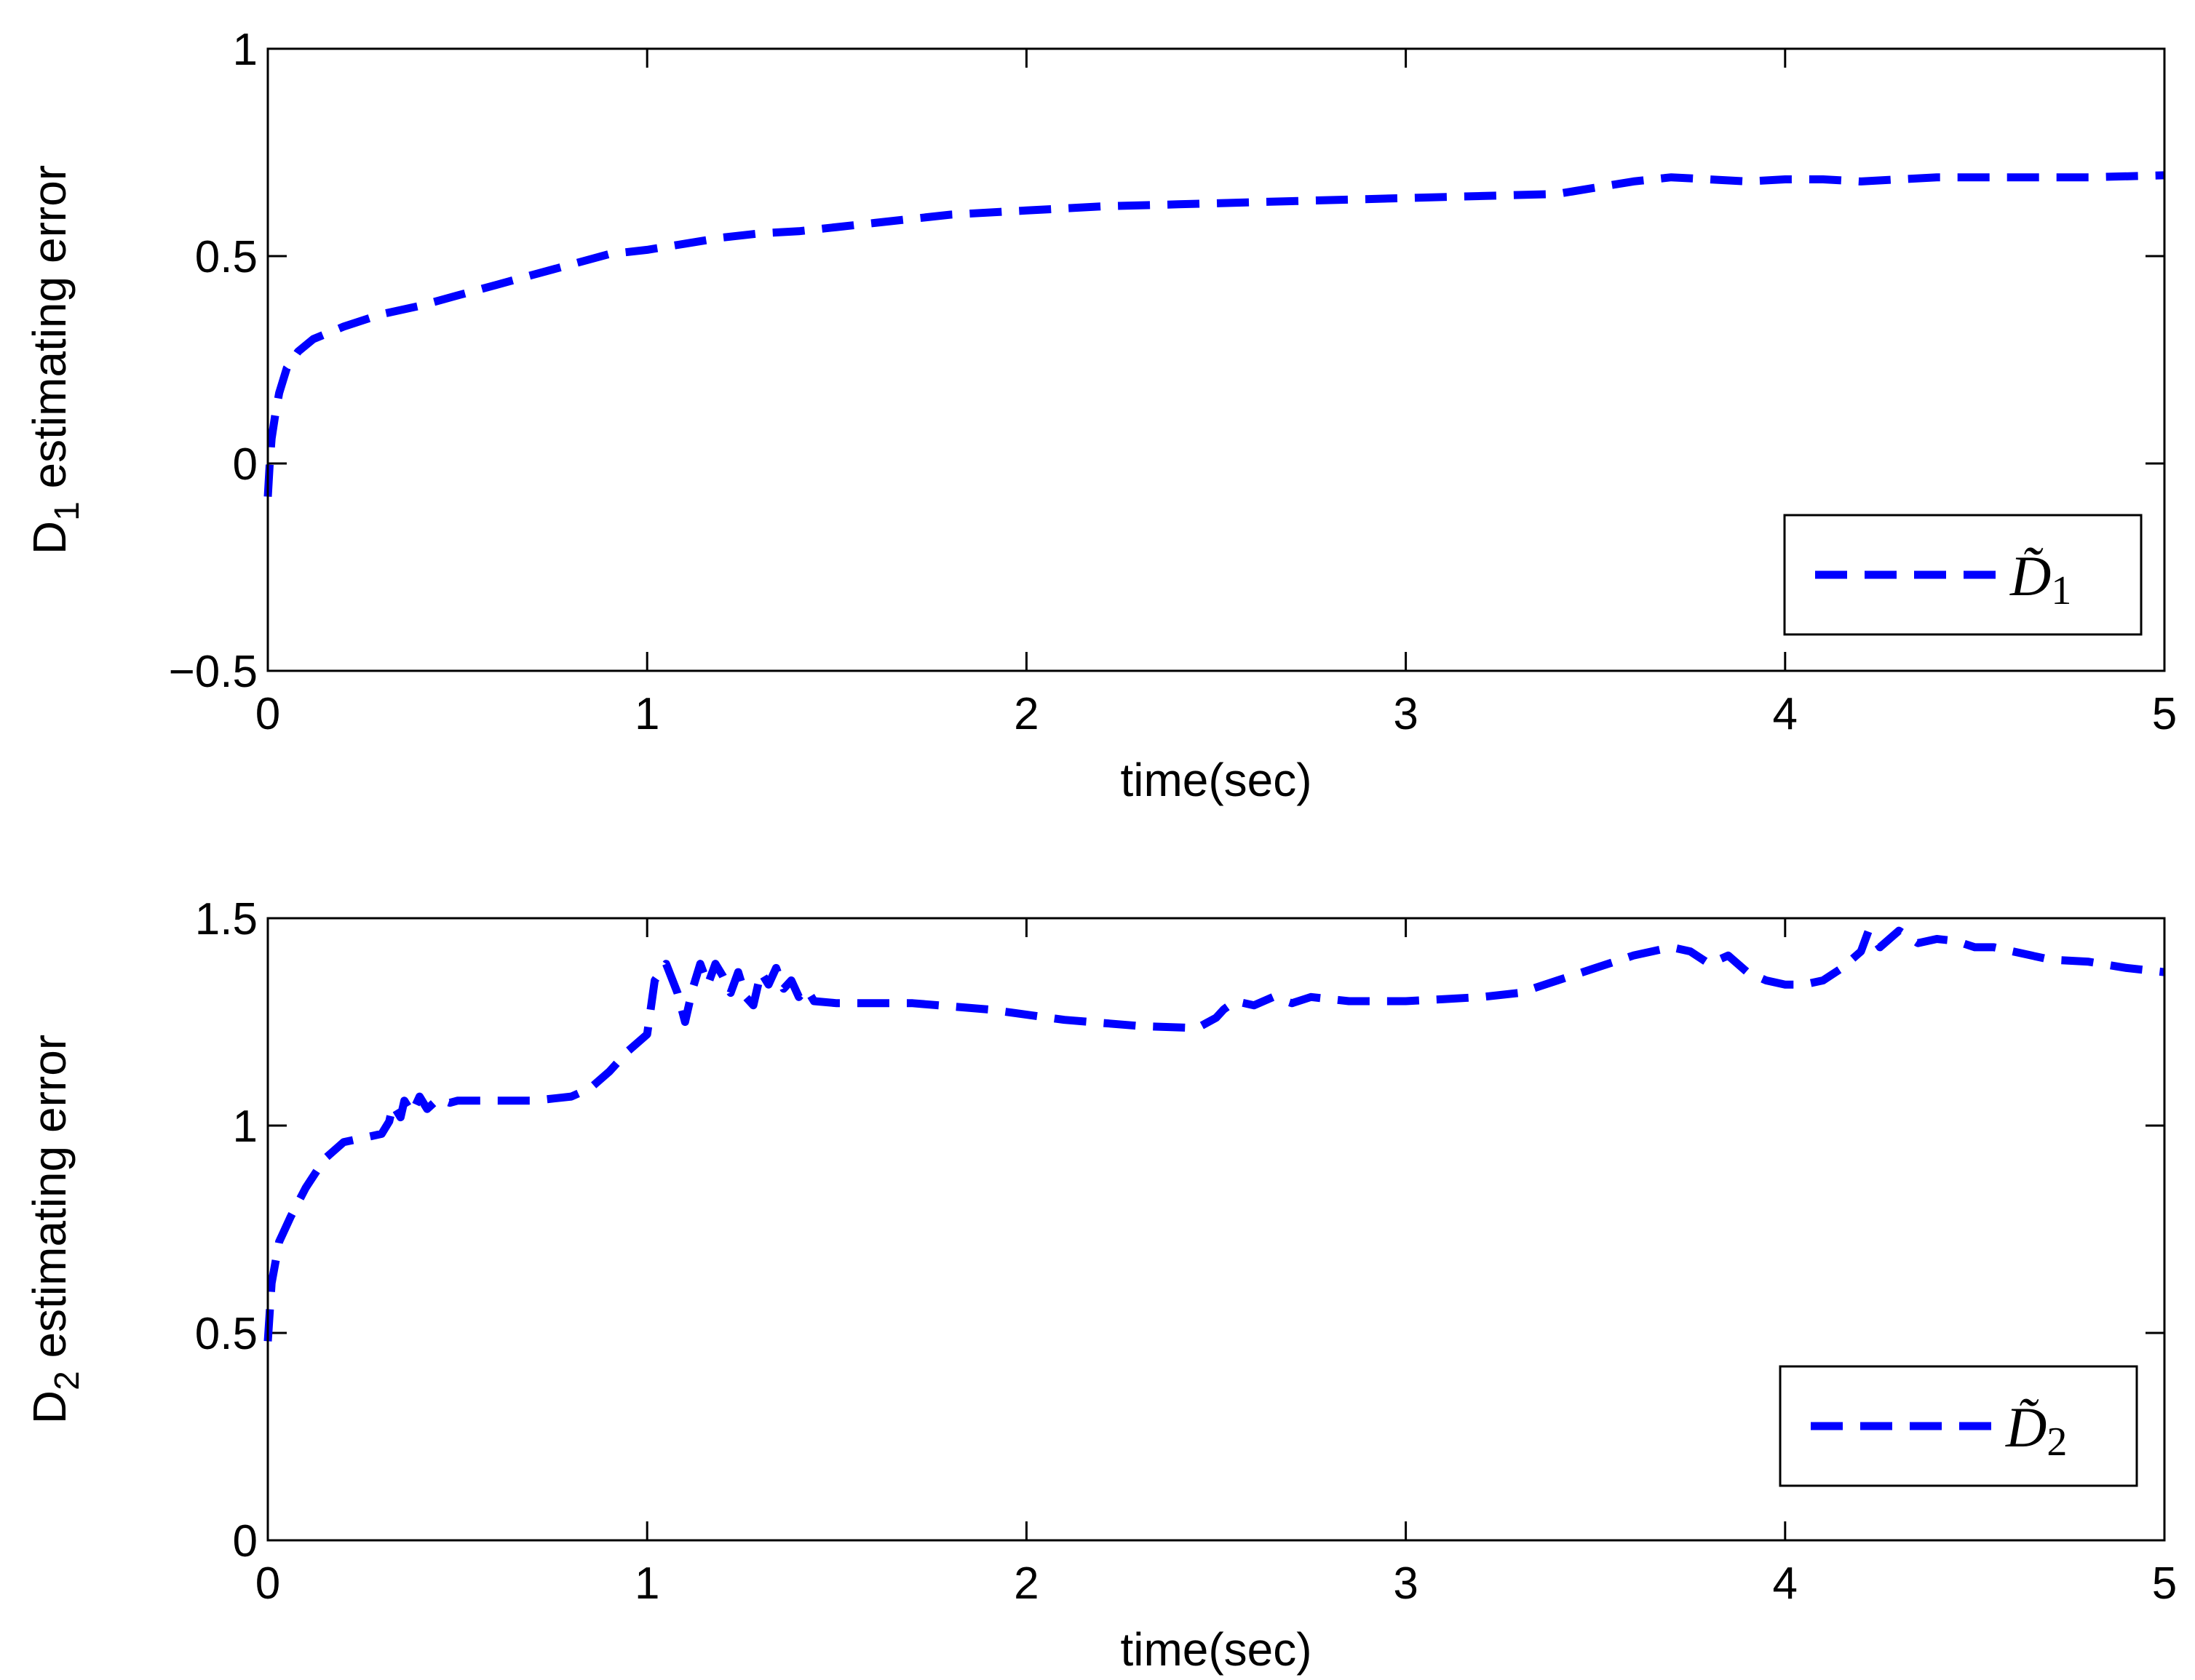 This screenshot has width=2195, height=1680. Describe the element at coordinates (213, 672) in the screenshot. I see `y-tick-label: −0.5` at that location.